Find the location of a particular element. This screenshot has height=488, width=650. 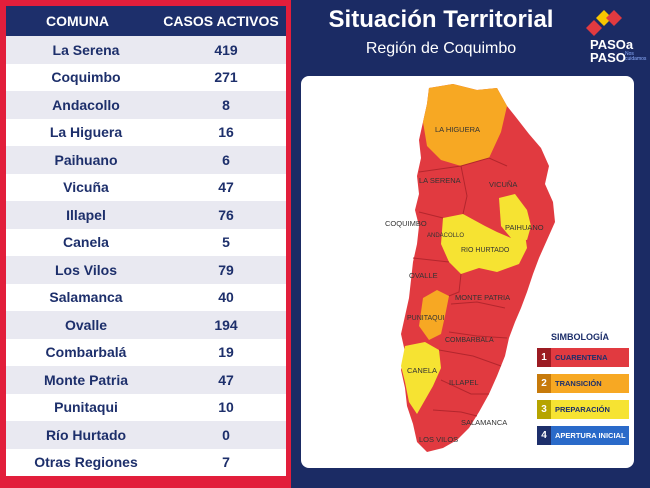

legend-number: 4 is located at coordinates (544, 435).